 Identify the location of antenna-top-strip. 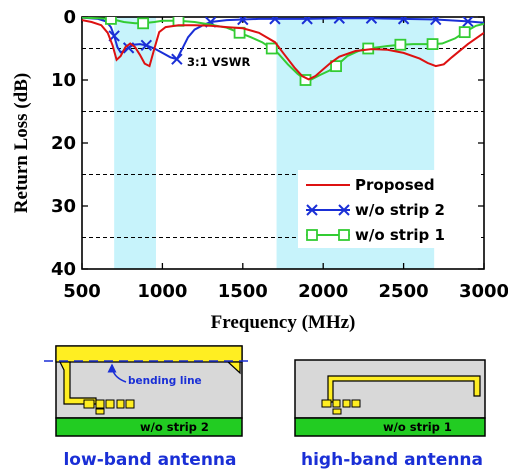
(149, 354).